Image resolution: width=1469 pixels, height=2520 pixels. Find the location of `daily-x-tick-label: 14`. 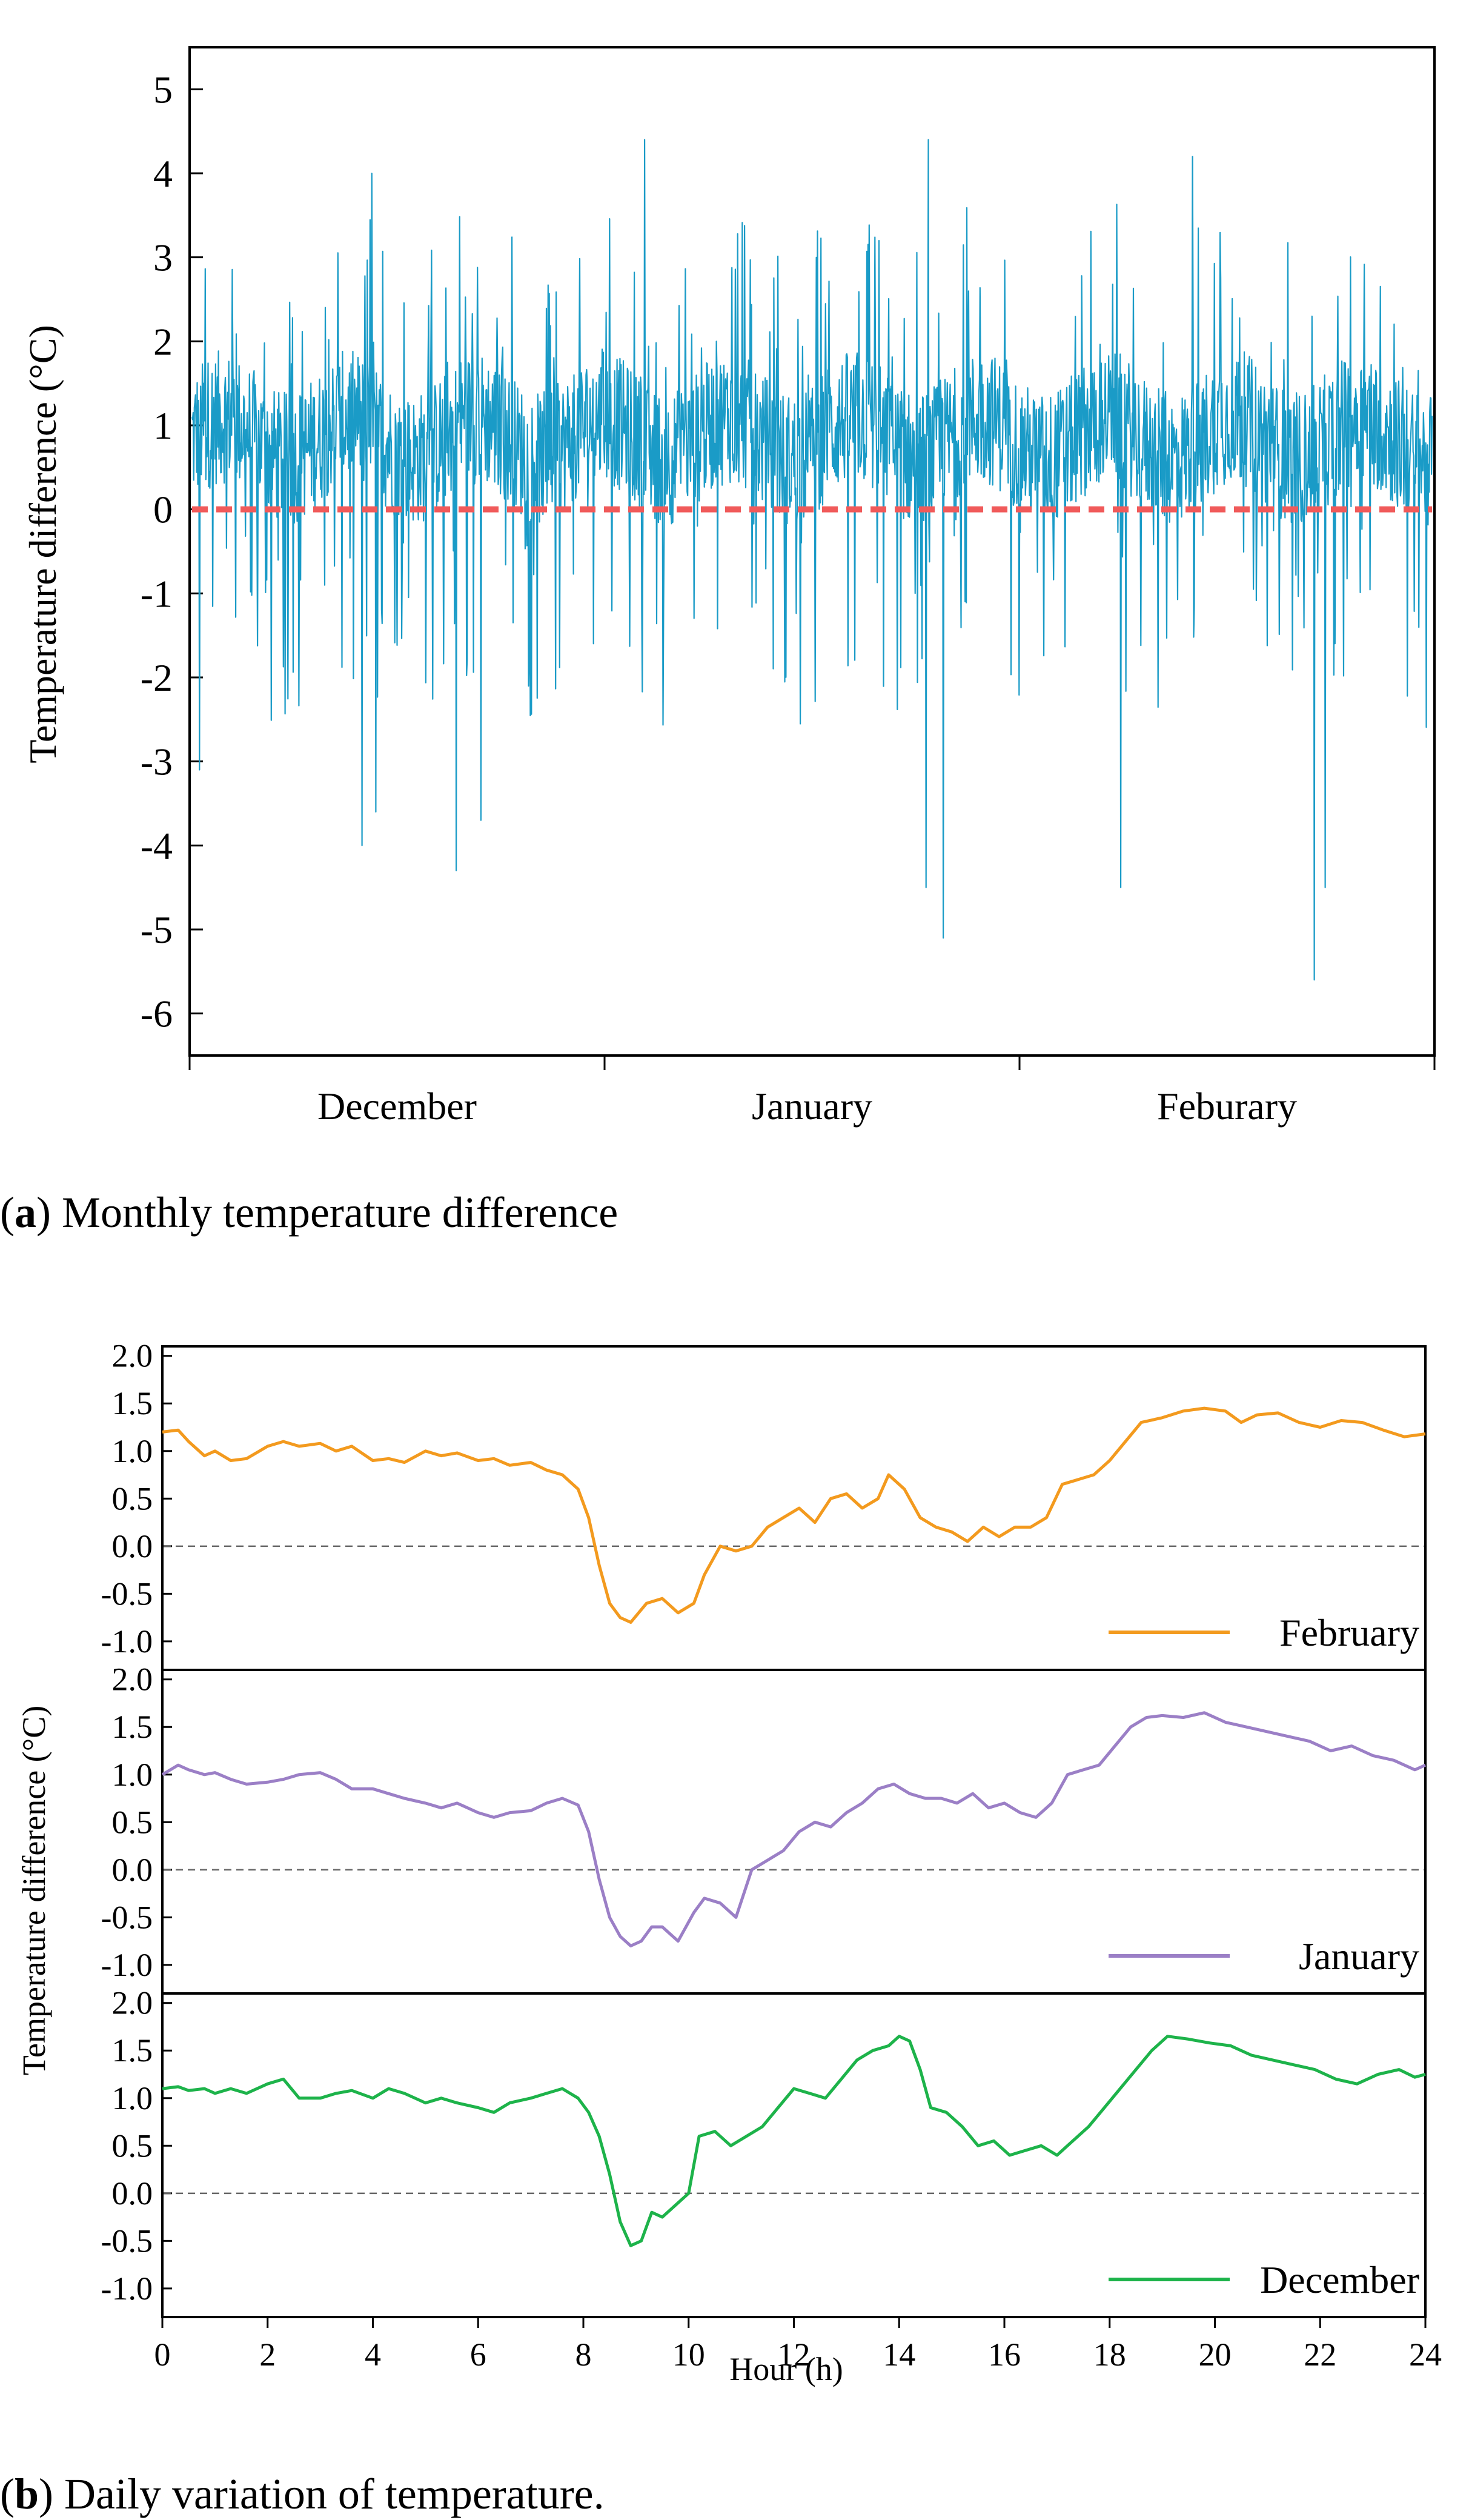

daily-x-tick-label: 14 is located at coordinates (899, 2354).